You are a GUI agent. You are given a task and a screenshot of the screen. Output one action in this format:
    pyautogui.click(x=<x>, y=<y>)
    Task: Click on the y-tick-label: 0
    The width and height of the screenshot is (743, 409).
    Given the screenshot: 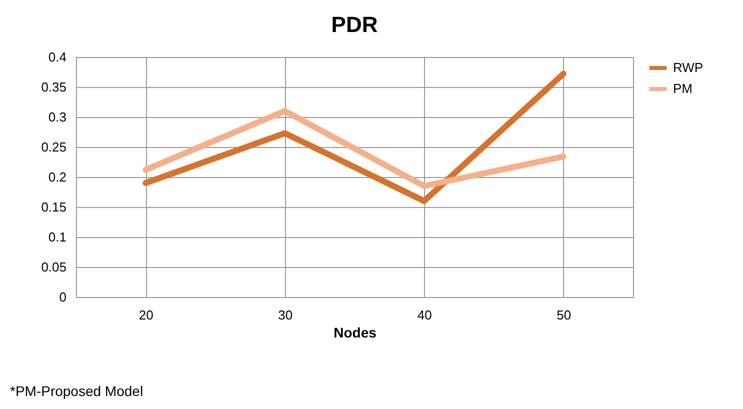 What is the action you would take?
    pyautogui.click(x=62, y=297)
    